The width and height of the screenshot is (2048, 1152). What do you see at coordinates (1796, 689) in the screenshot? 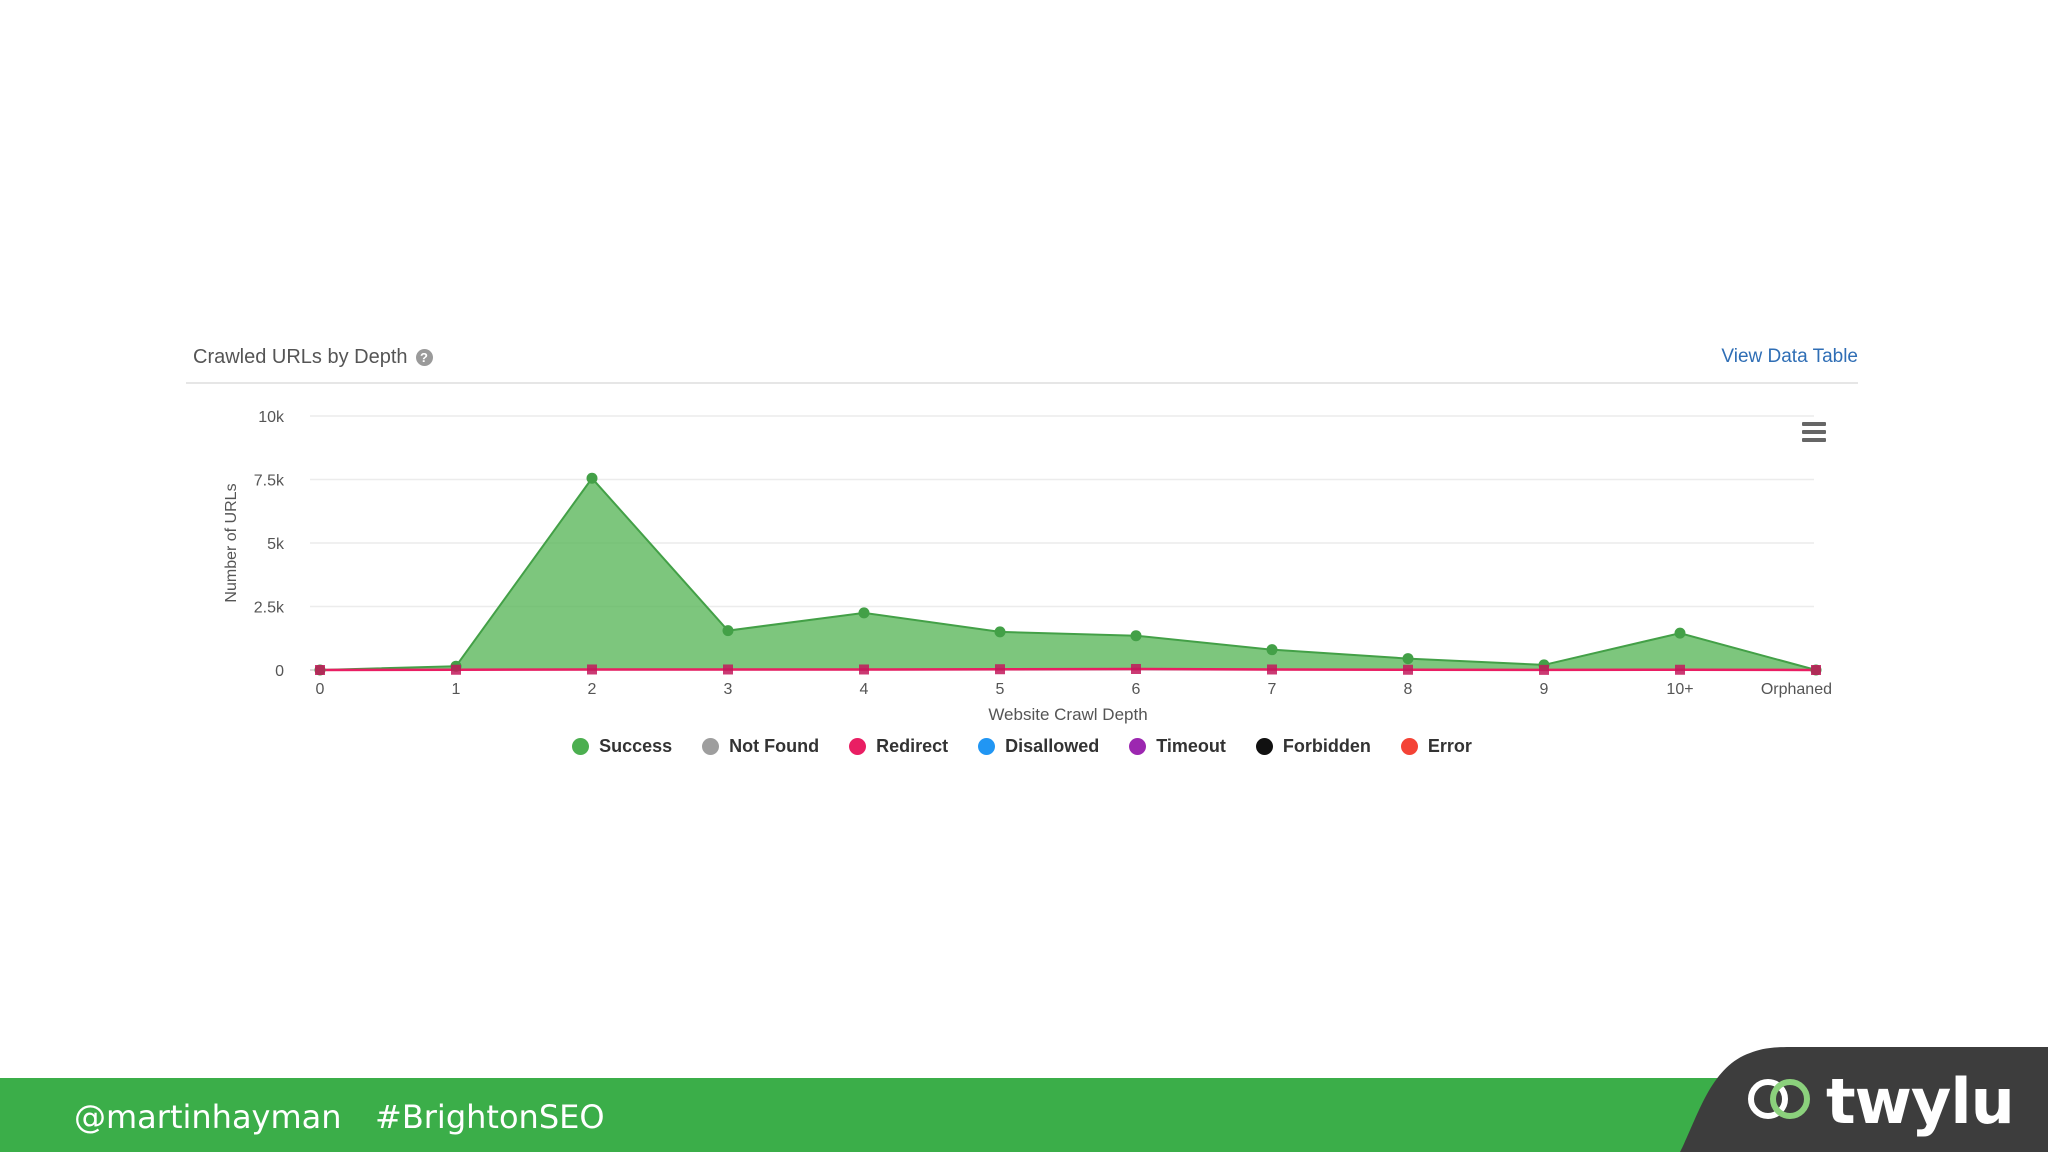
I see `x-tick-label: Orphaned` at bounding box center [1796, 689].